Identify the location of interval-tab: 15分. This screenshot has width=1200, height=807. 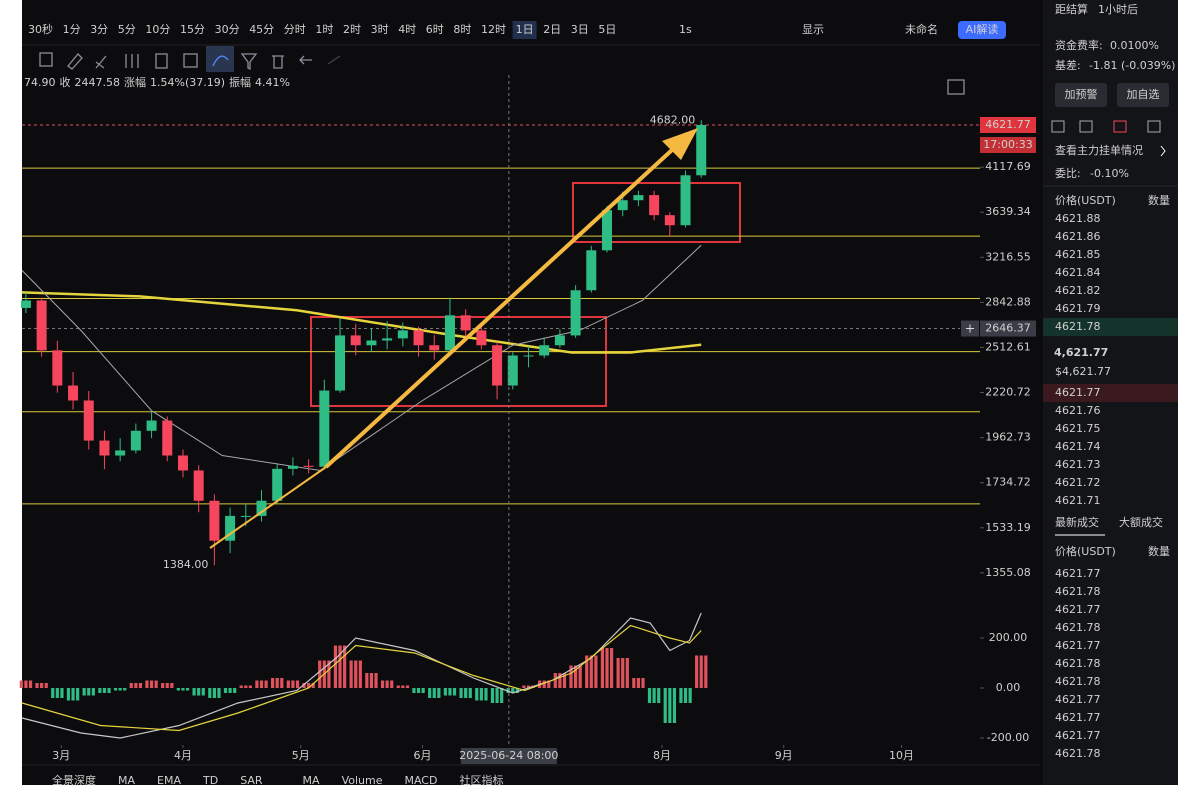
(192, 29).